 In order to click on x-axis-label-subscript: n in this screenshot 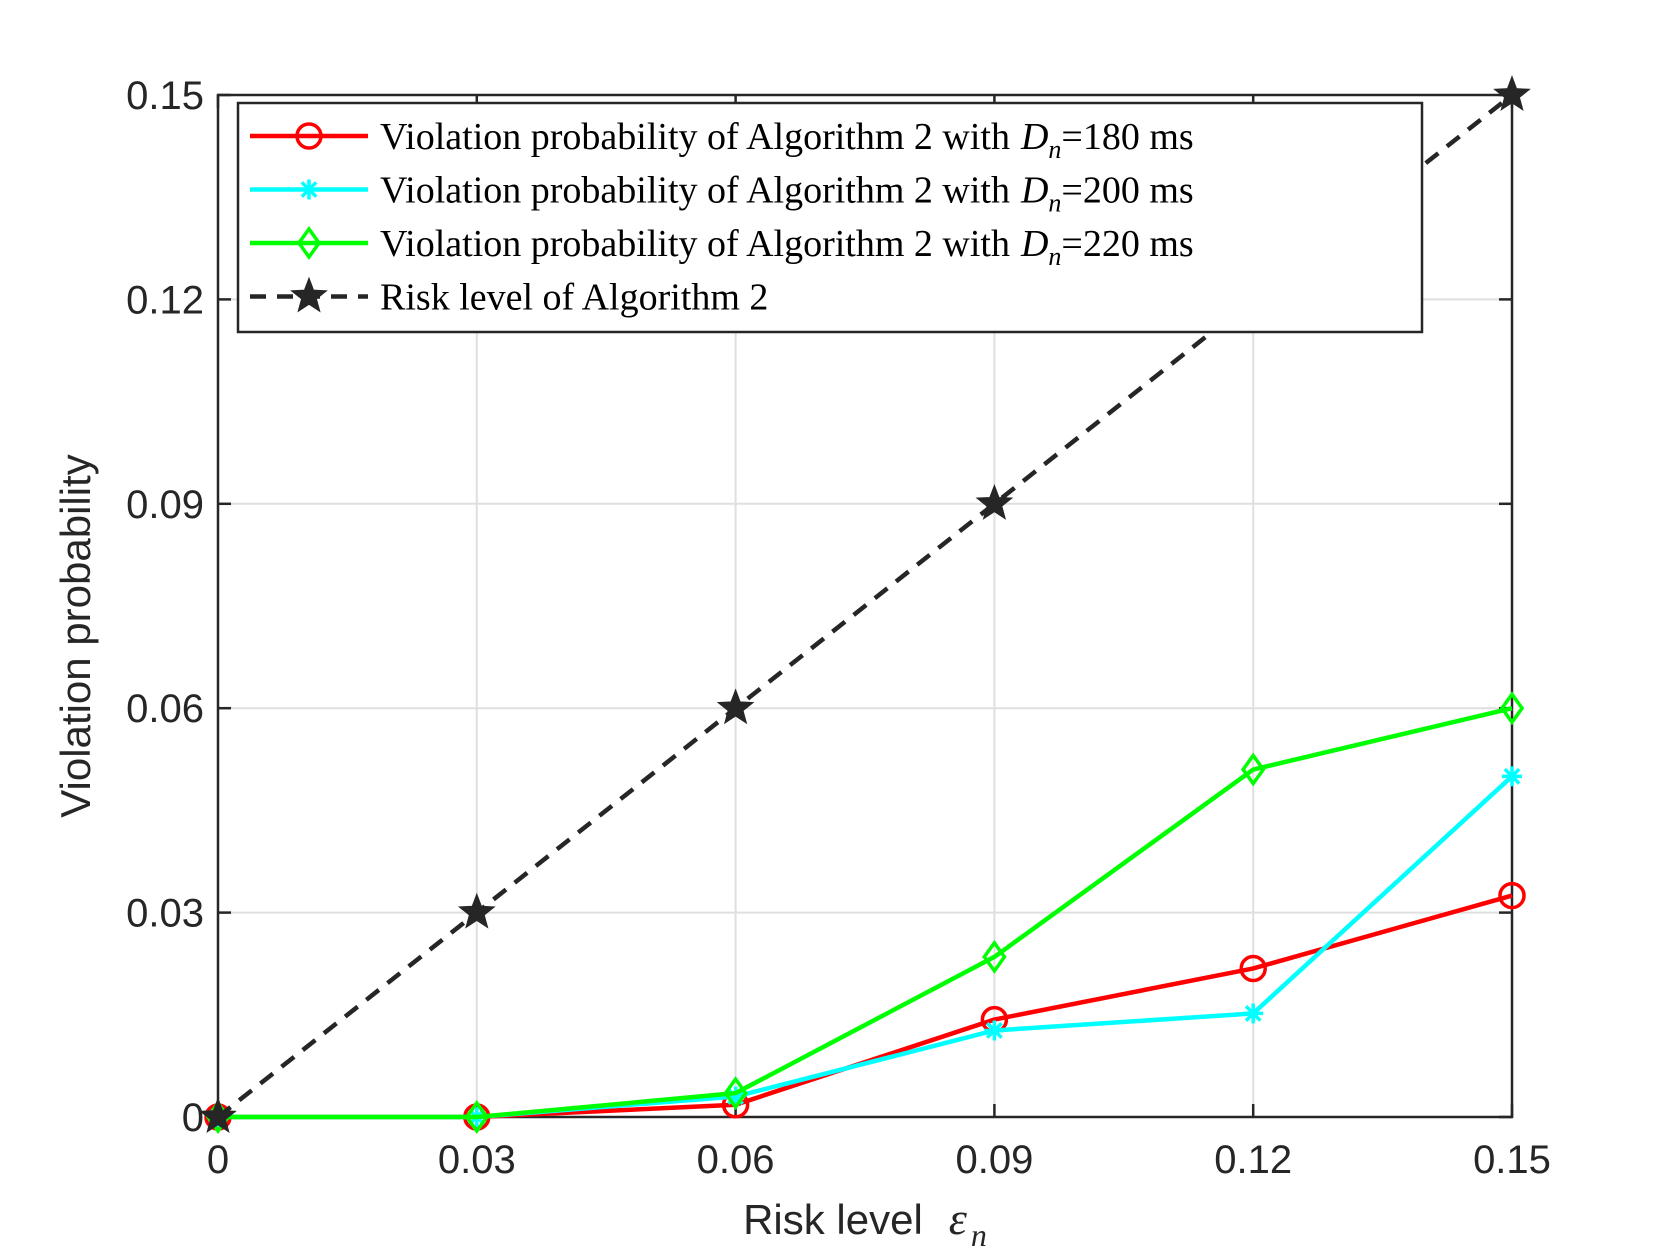, I will do `click(979, 1231)`.